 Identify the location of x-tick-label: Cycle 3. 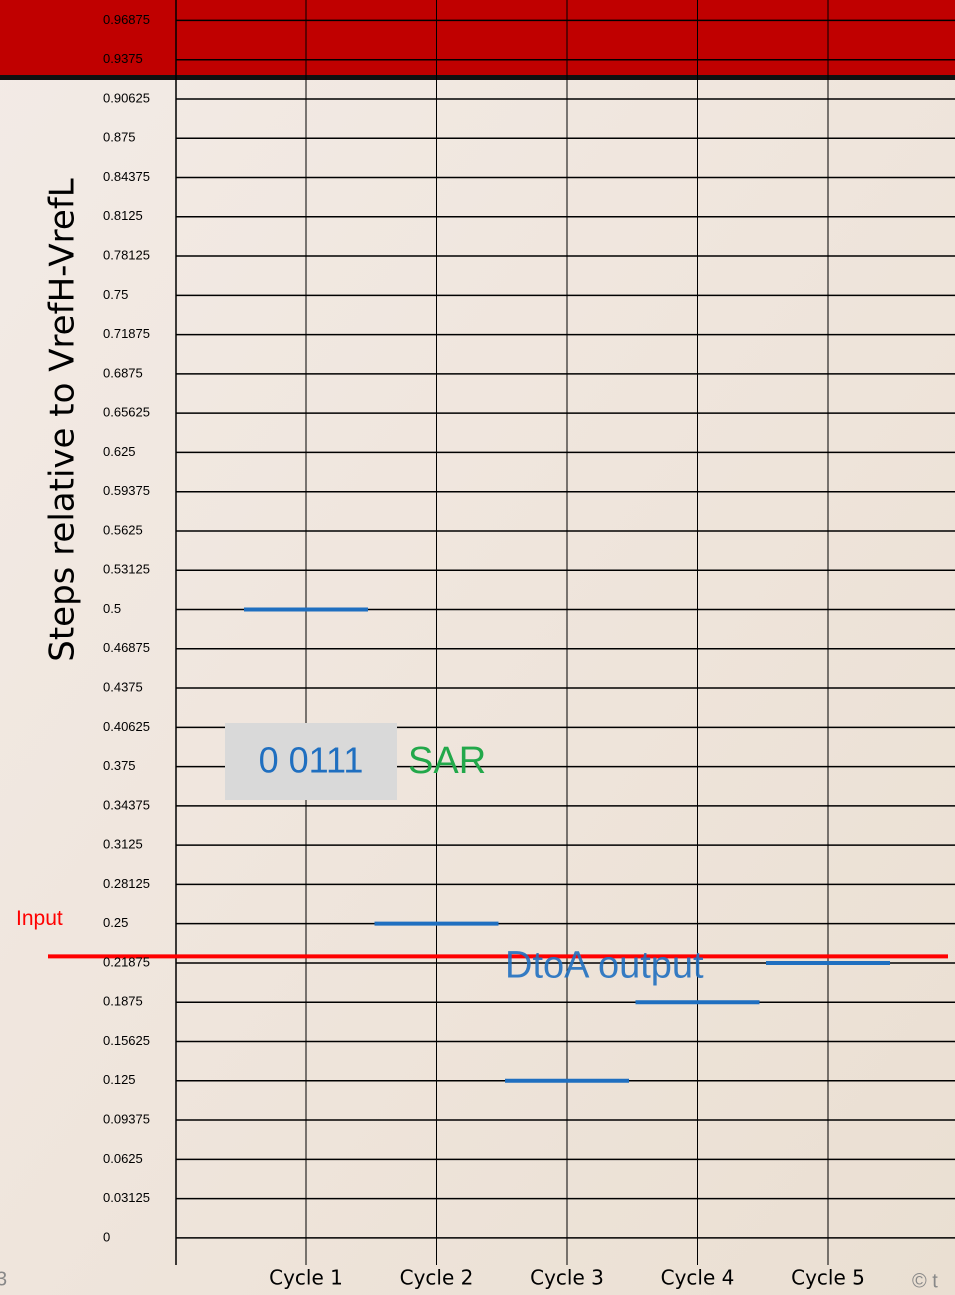
(567, 1278).